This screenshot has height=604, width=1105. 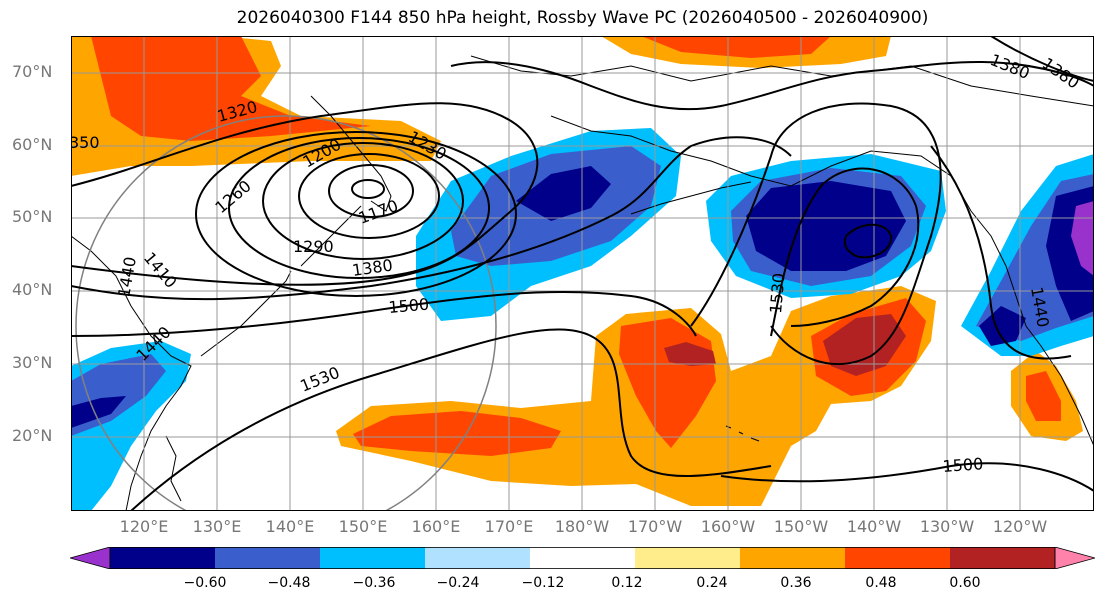 What do you see at coordinates (409, 306) in the screenshot?
I see `contour-label-1500: 1500` at bounding box center [409, 306].